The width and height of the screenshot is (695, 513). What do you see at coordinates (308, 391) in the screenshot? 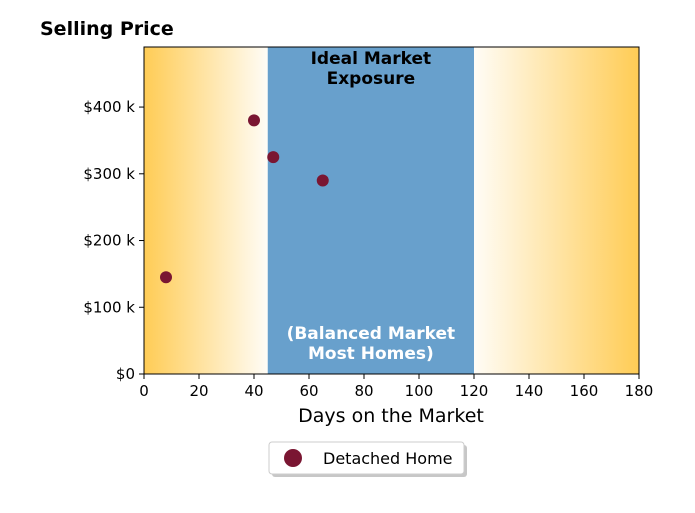
I see `x-tick-label: 60` at bounding box center [308, 391].